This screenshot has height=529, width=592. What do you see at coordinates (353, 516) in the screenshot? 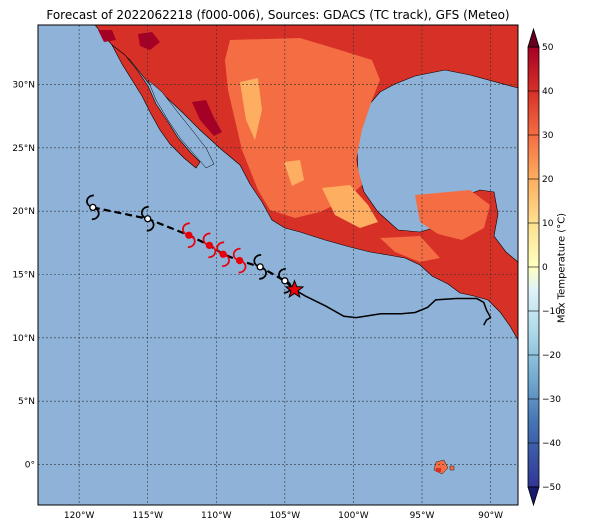
I see `lon-tick-label: 100°W` at bounding box center [353, 516].